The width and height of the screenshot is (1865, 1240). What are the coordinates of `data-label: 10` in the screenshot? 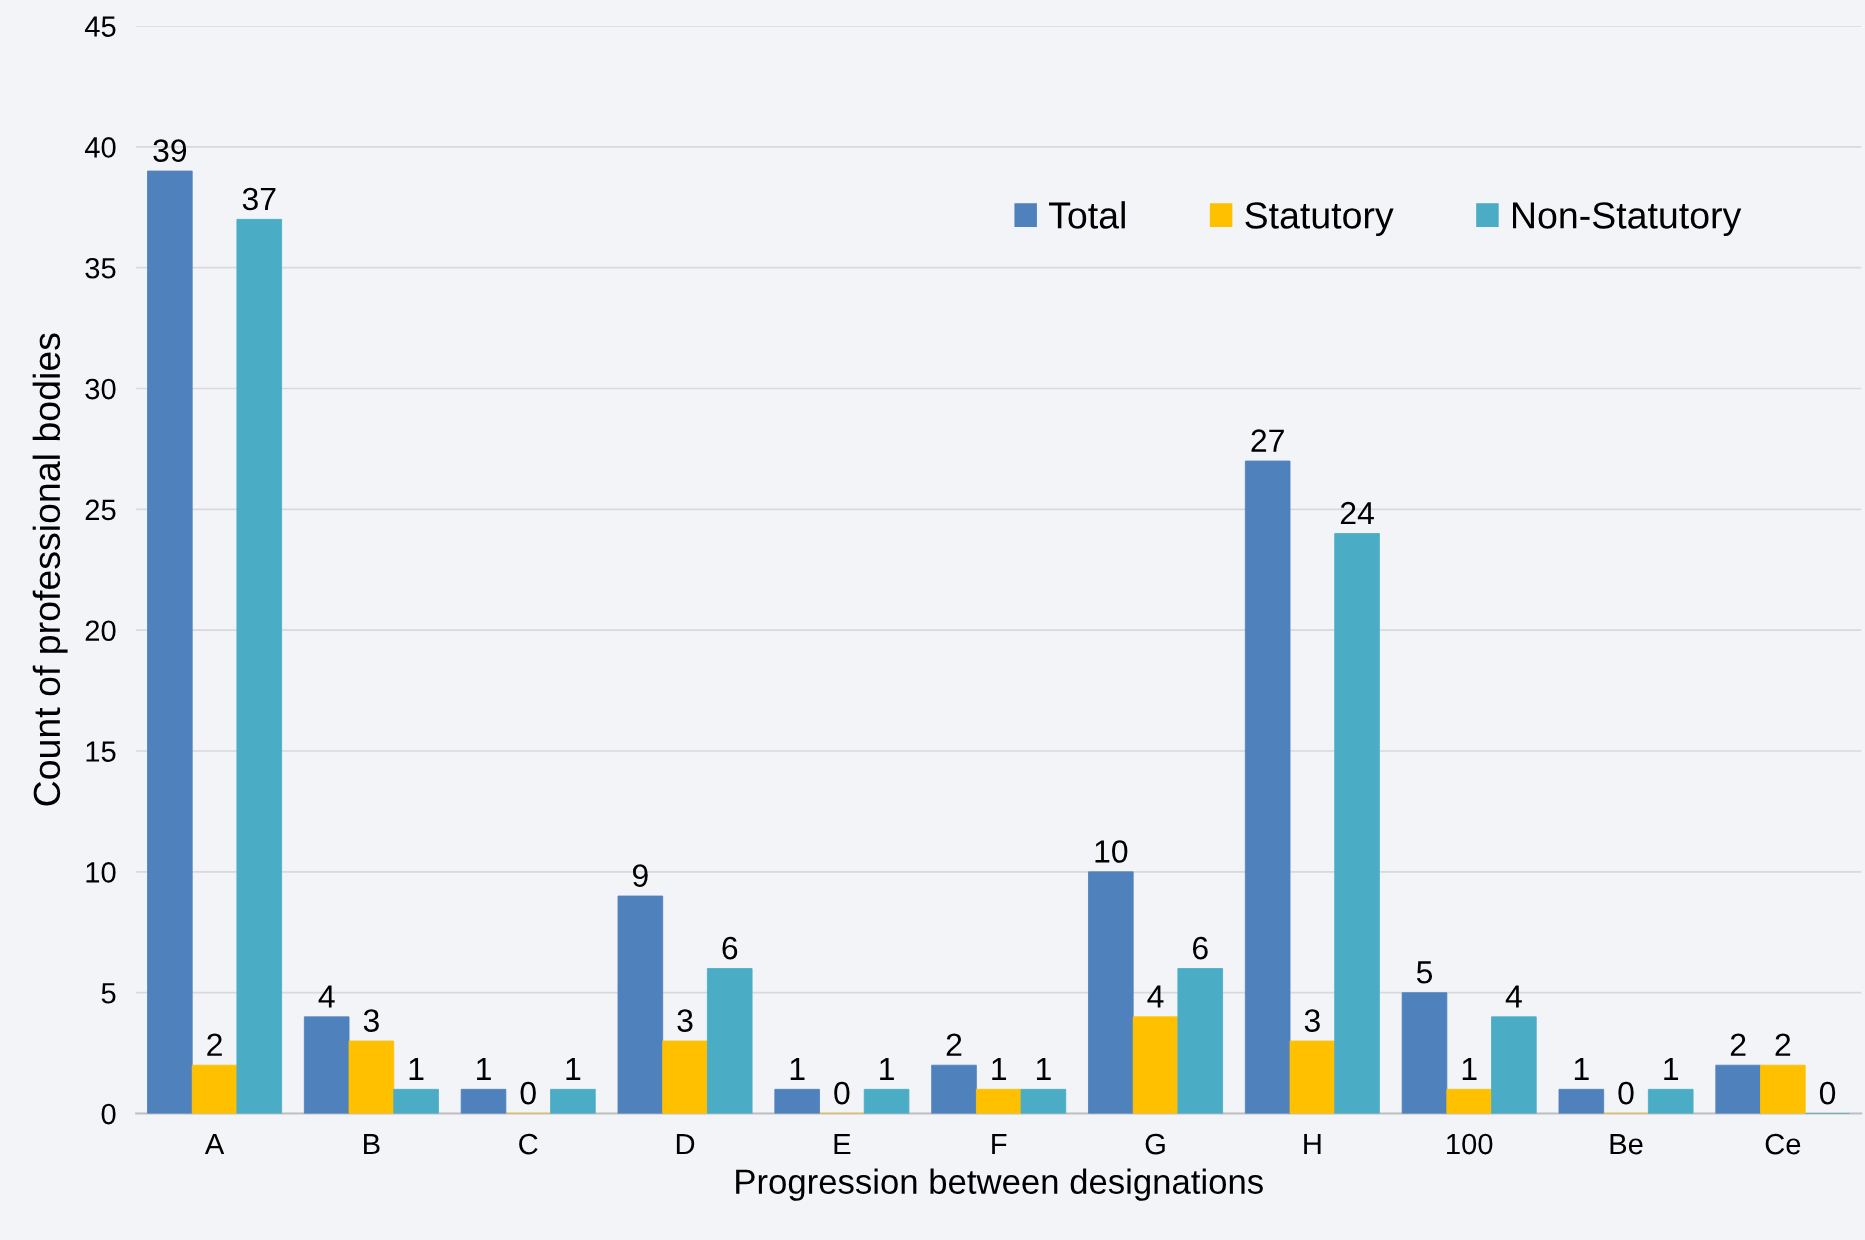 It's located at (1111, 851).